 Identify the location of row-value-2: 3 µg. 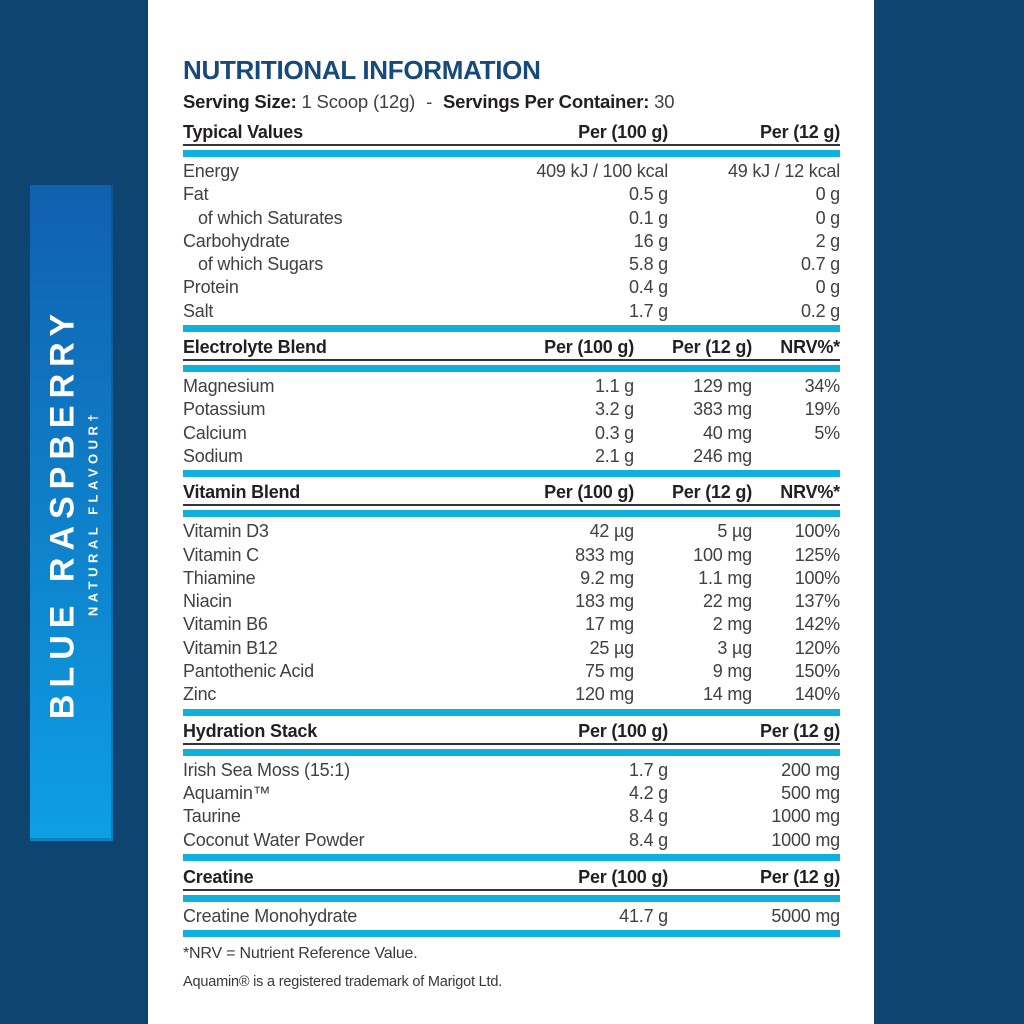
(734, 647).